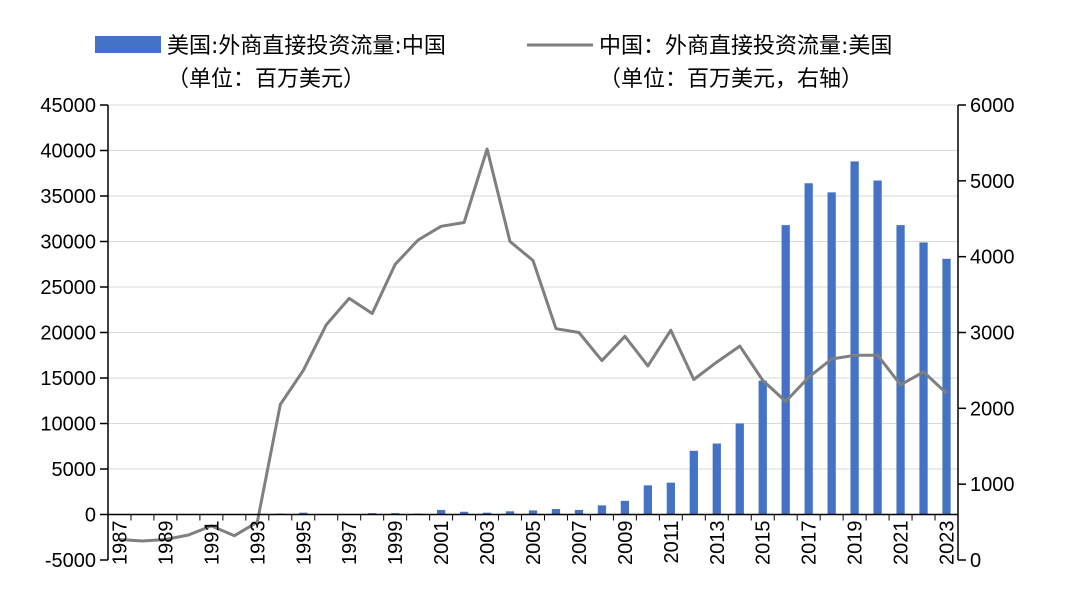 The image size is (1080, 607). What do you see at coordinates (900, 370) in the screenshot?
I see `bar-2021` at bounding box center [900, 370].